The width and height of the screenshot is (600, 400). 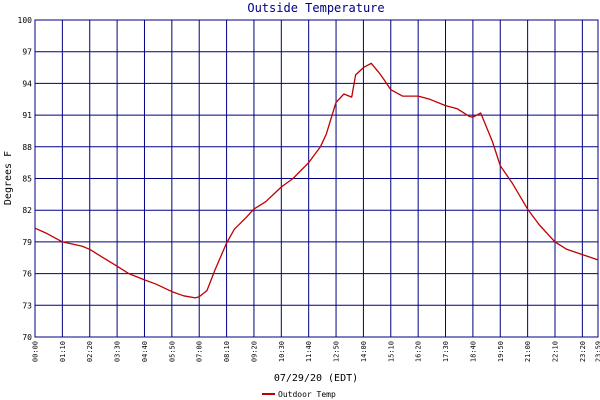 What do you see at coordinates (27, 83) in the screenshot?
I see `y-tick-label: 94` at bounding box center [27, 83].